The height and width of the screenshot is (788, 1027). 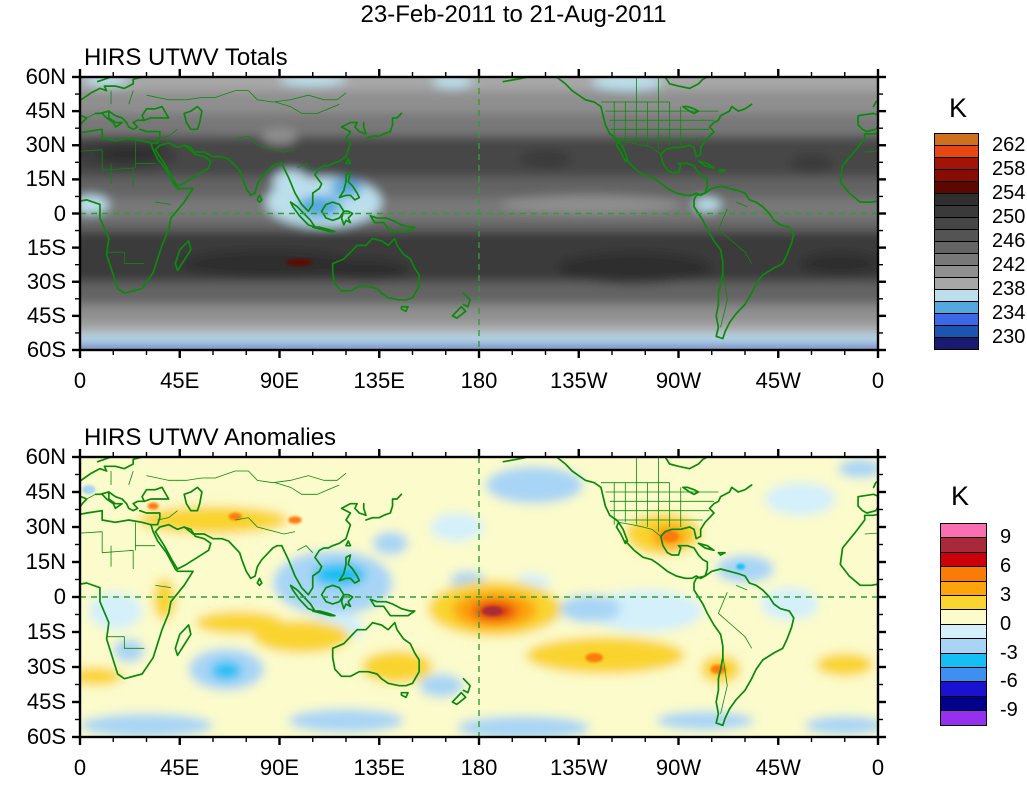 What do you see at coordinates (1009, 337) in the screenshot?
I see `colorbar-tick-label: 230` at bounding box center [1009, 337].